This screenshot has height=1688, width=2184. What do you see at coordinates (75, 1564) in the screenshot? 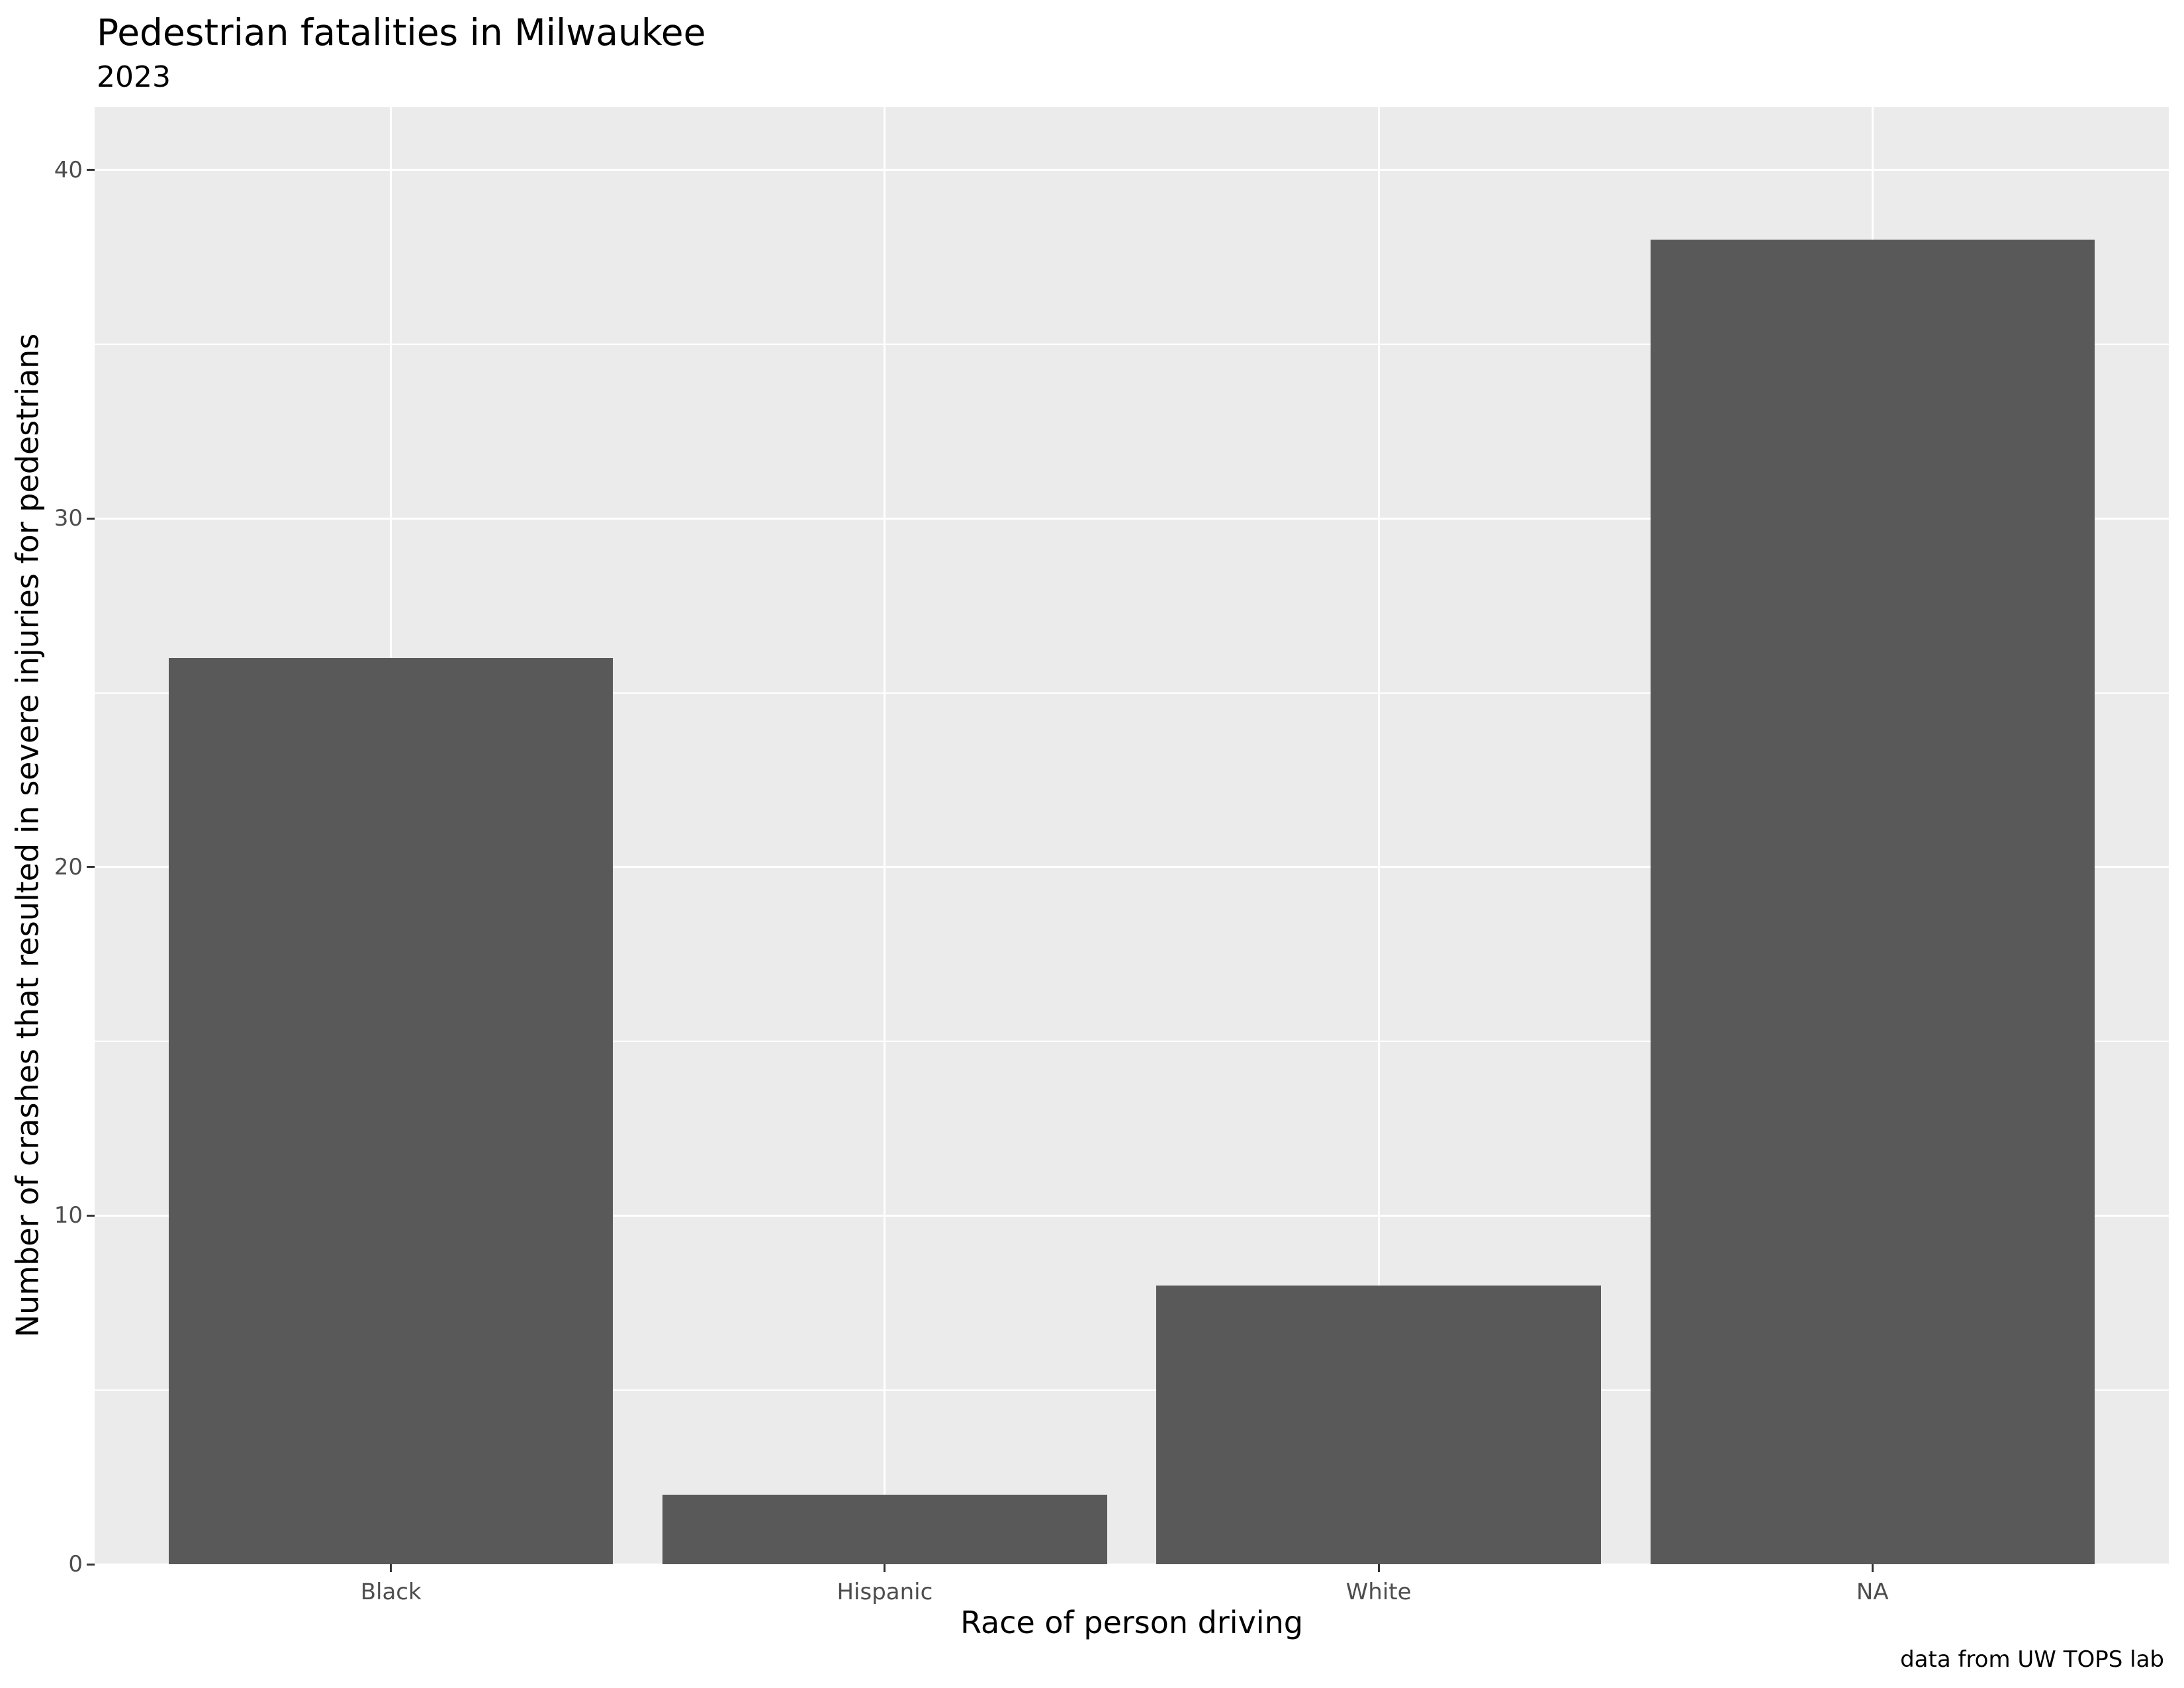
I see `y-tick-label-0: 0` at bounding box center [75, 1564].